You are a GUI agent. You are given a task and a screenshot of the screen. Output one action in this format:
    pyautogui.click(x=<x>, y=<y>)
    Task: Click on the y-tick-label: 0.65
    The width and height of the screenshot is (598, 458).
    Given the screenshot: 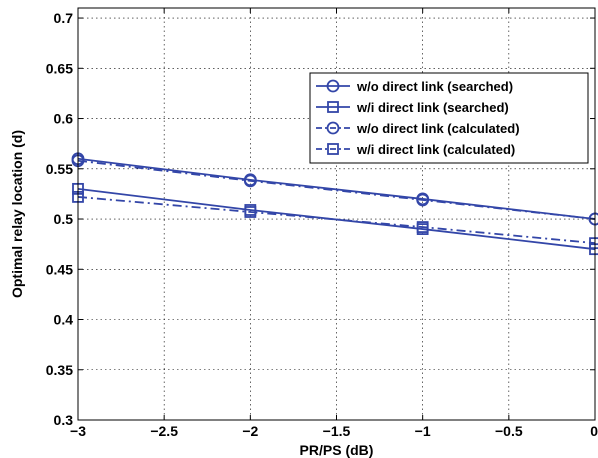 What is the action you would take?
    pyautogui.click(x=59, y=68)
    